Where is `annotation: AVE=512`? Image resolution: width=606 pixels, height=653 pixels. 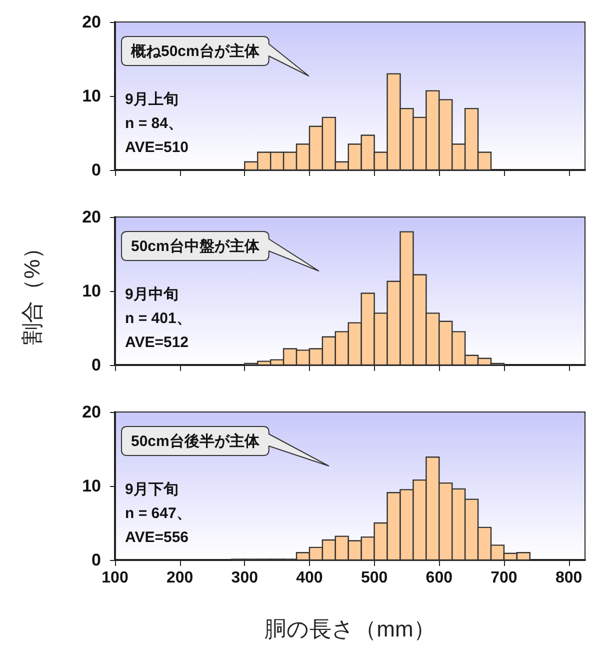
annotation: AVE=512 is located at coordinates (157, 342).